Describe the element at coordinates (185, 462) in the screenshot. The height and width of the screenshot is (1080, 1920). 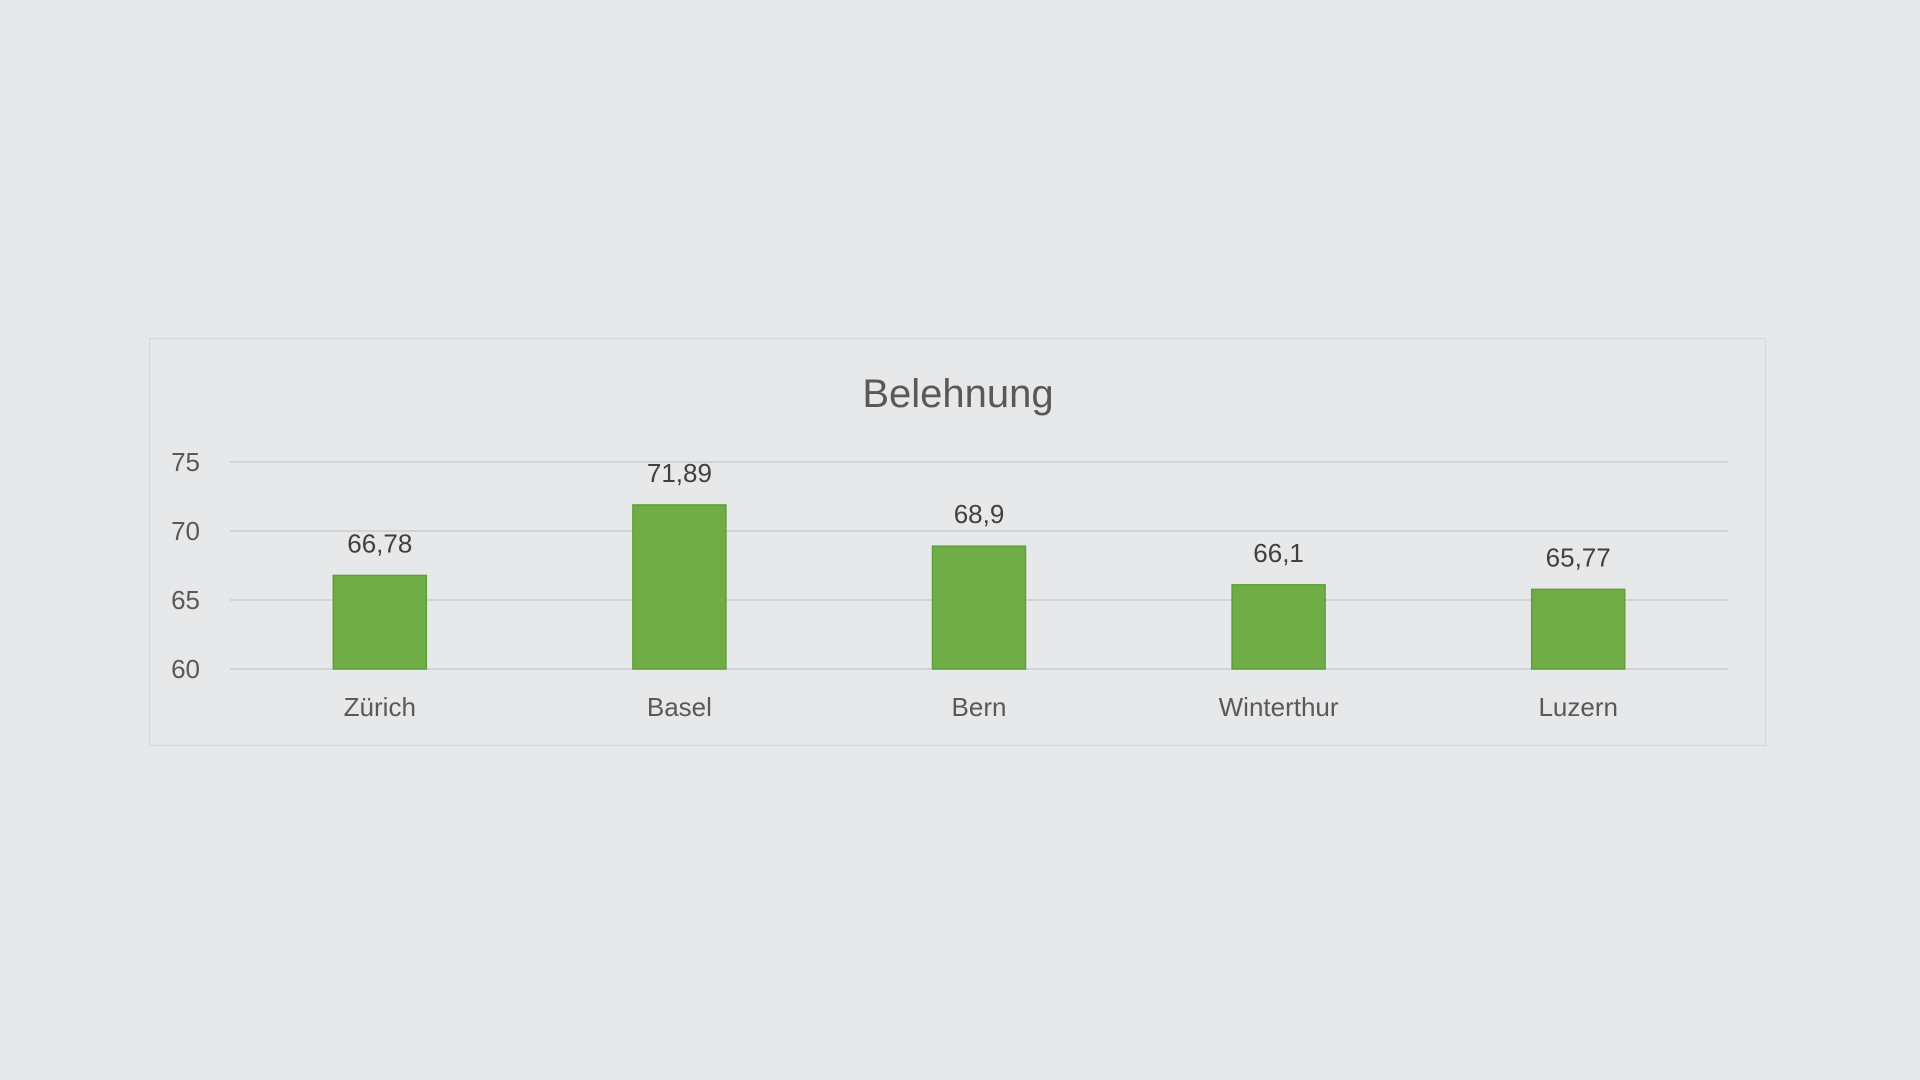
I see `y-tick-label: 75` at that location.